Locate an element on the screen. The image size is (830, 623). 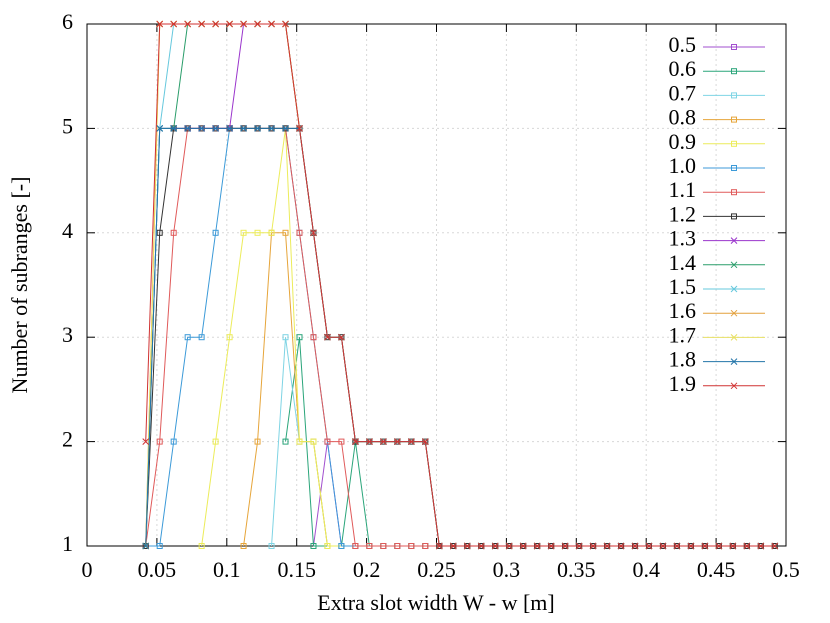
x-tick-label: 0.2 is located at coordinates (367, 569).